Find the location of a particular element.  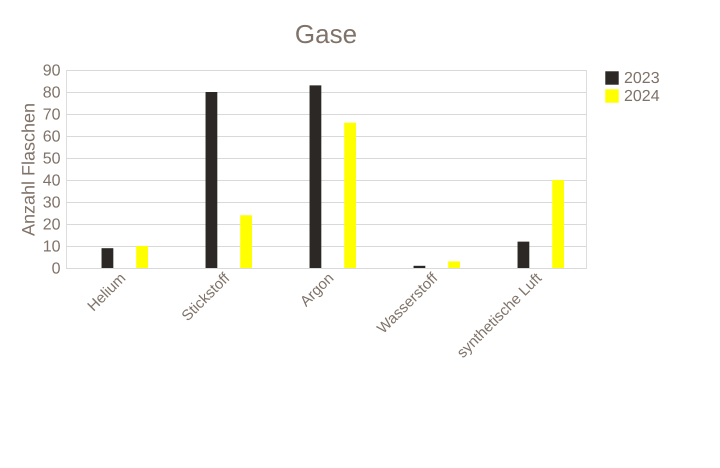

y-tick-label: 40 is located at coordinates (51, 181).